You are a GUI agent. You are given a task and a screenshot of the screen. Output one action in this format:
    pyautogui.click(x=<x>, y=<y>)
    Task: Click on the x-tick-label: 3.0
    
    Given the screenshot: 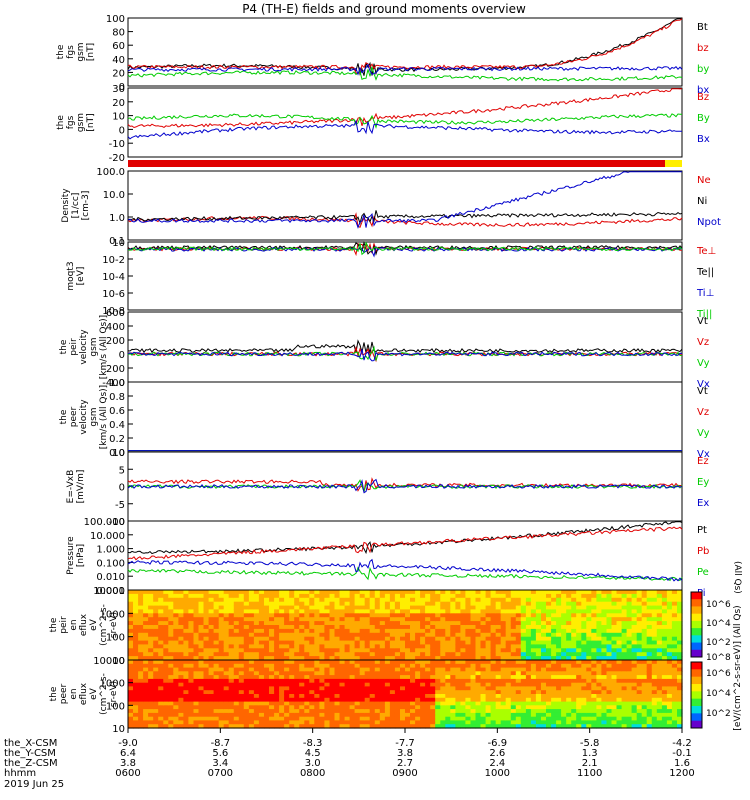 What is the action you would take?
    pyautogui.click(x=313, y=763)
    